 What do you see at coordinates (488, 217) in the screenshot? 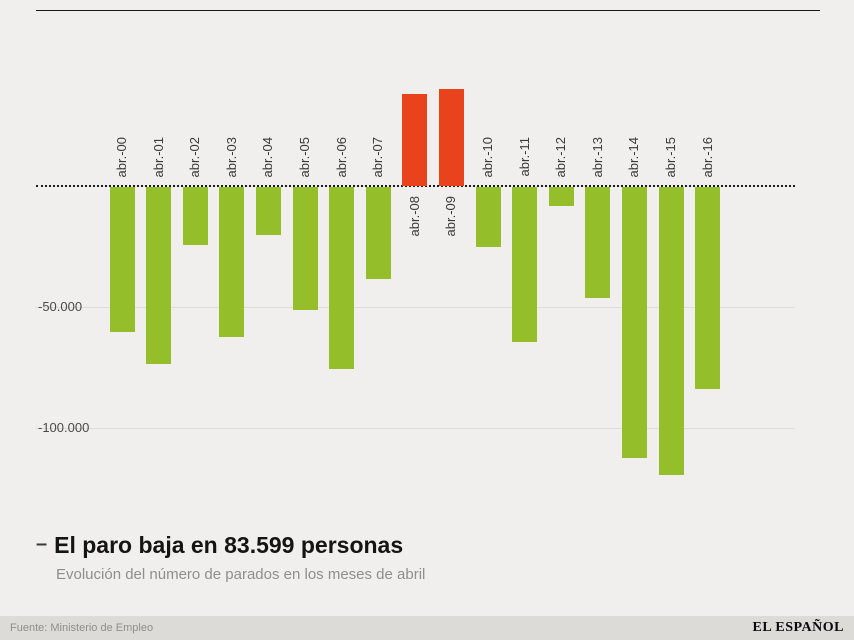
I see `bar-abr.-10` at bounding box center [488, 217].